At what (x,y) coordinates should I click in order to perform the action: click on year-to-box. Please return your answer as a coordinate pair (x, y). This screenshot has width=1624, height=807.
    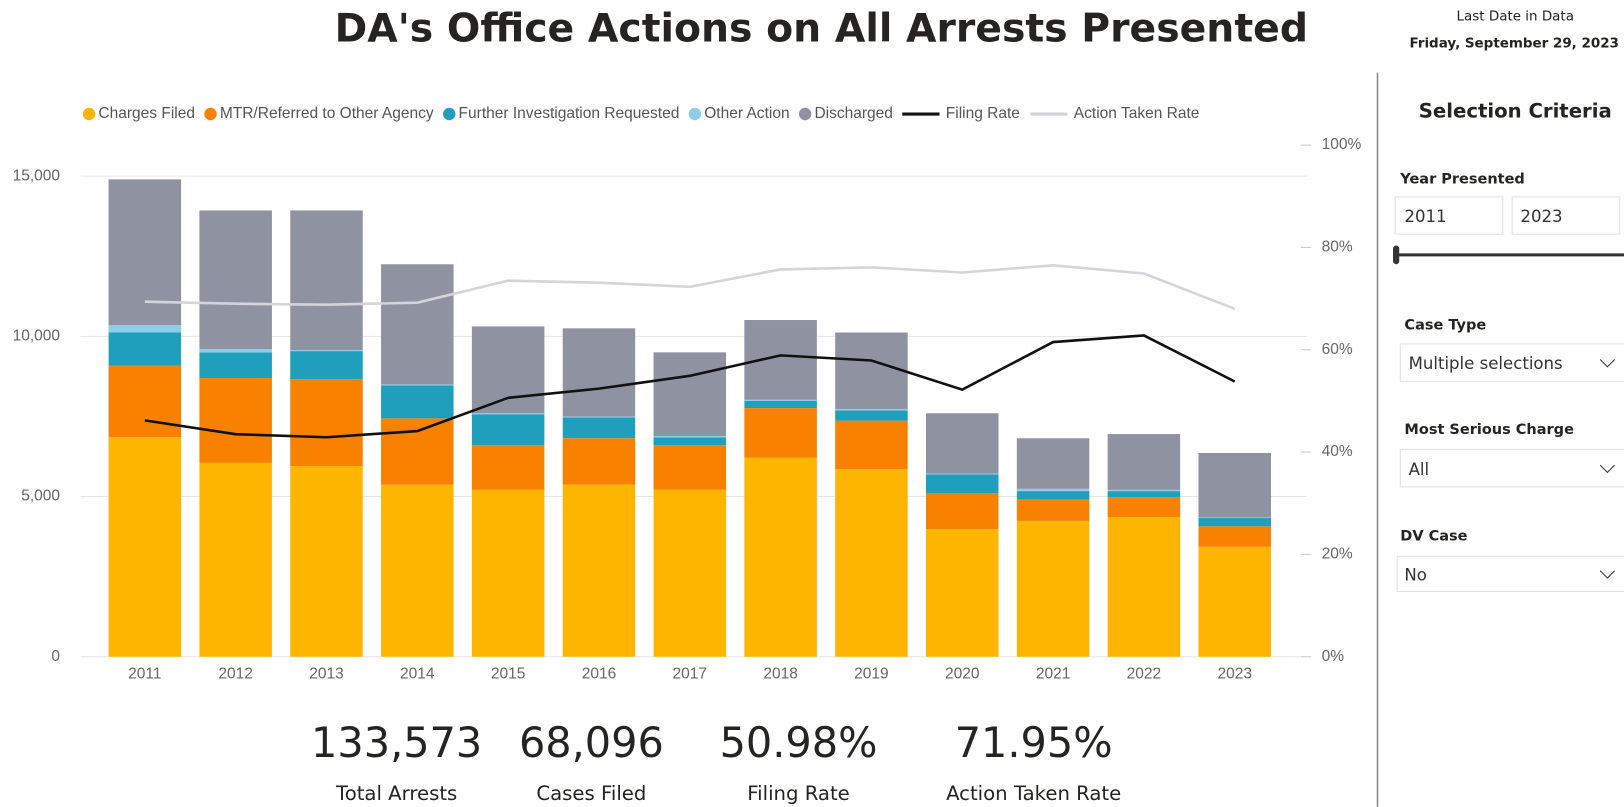
    Looking at the image, I should click on (1566, 215).